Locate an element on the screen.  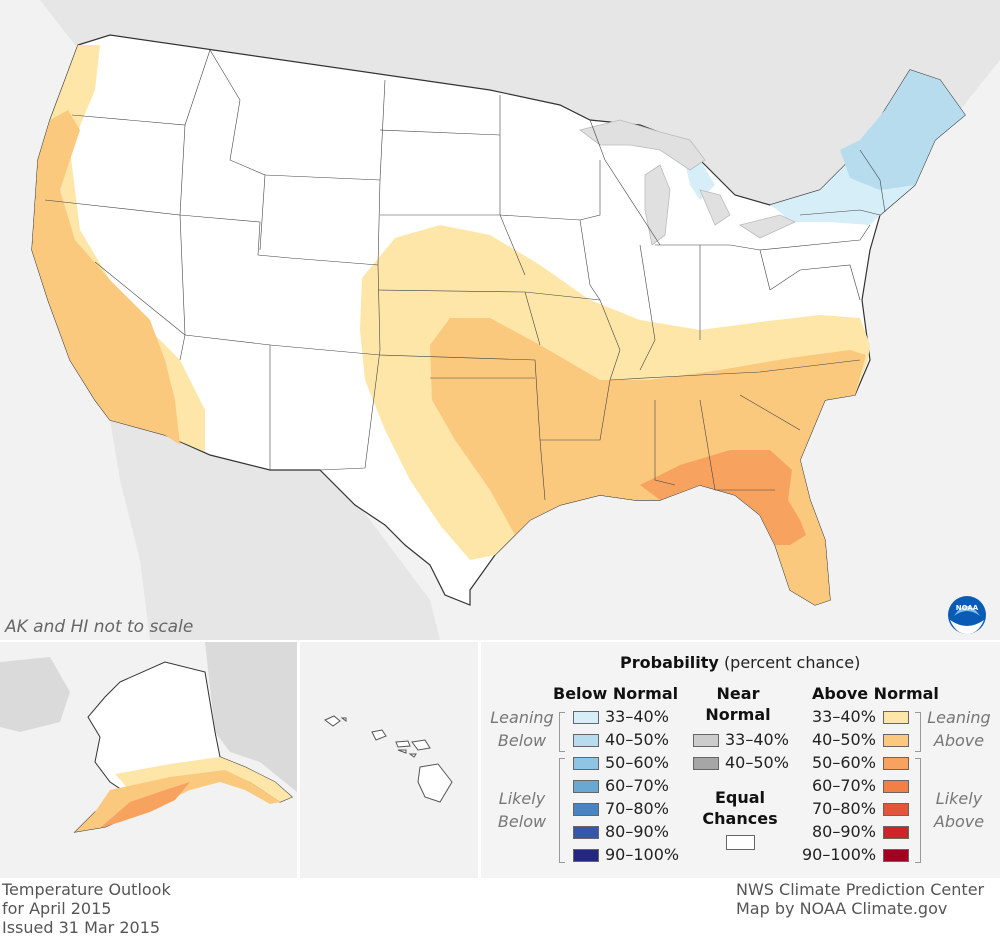
hawaii-inset is located at coordinates (389, 760).